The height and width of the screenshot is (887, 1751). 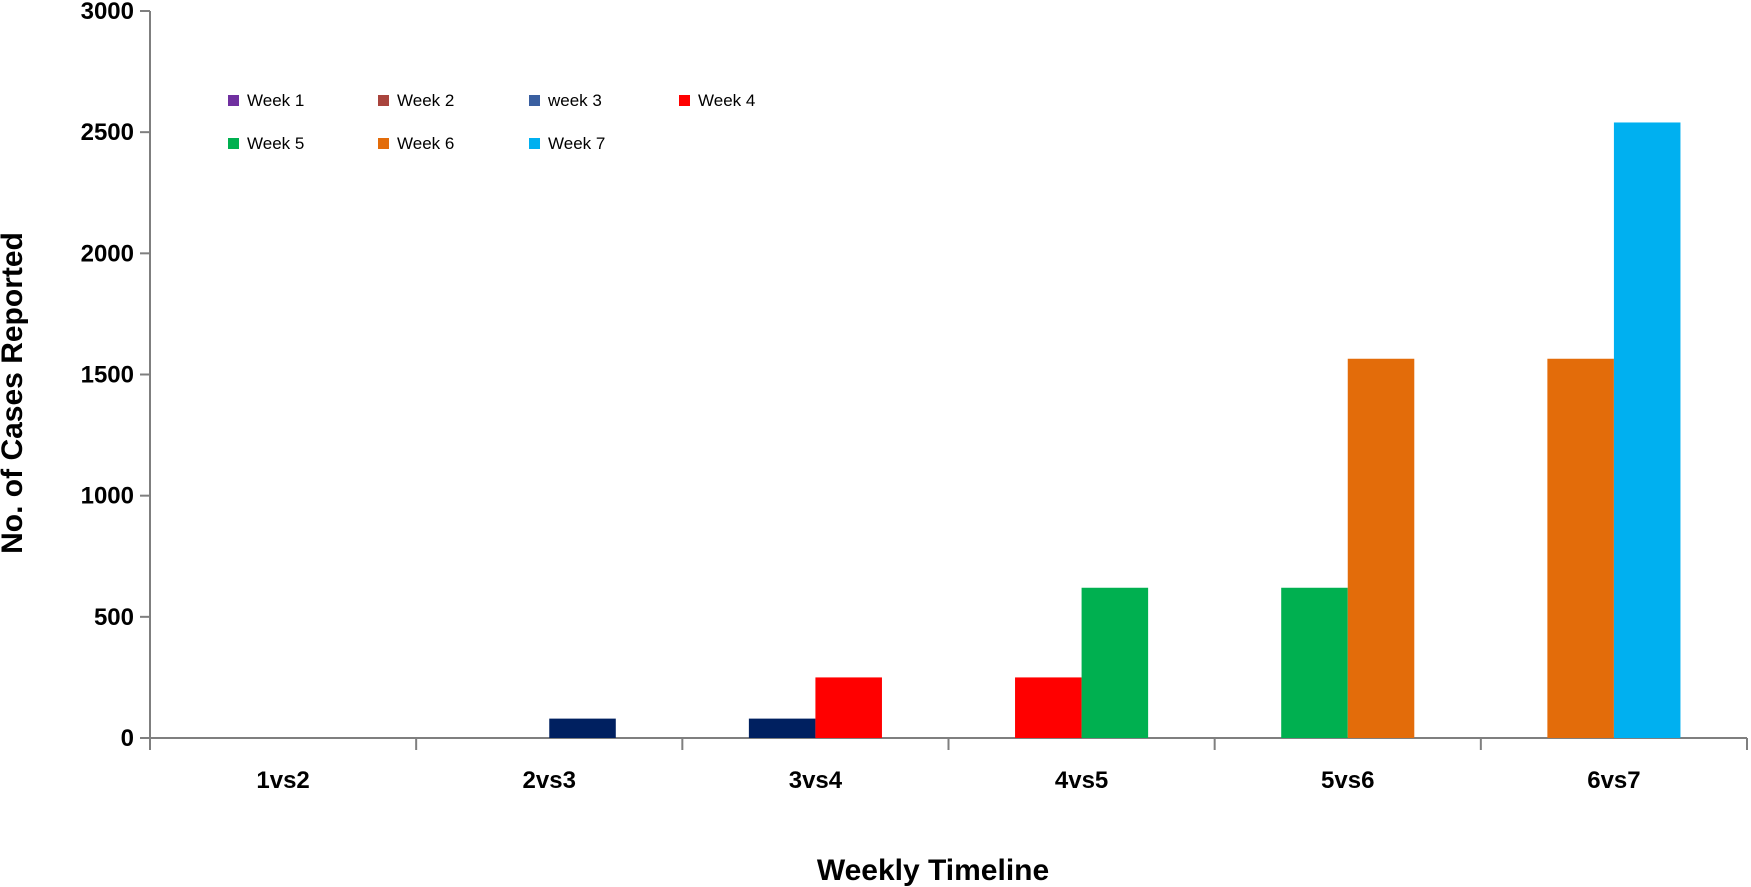 I want to click on legend-label: week 3, so click(x=574, y=100).